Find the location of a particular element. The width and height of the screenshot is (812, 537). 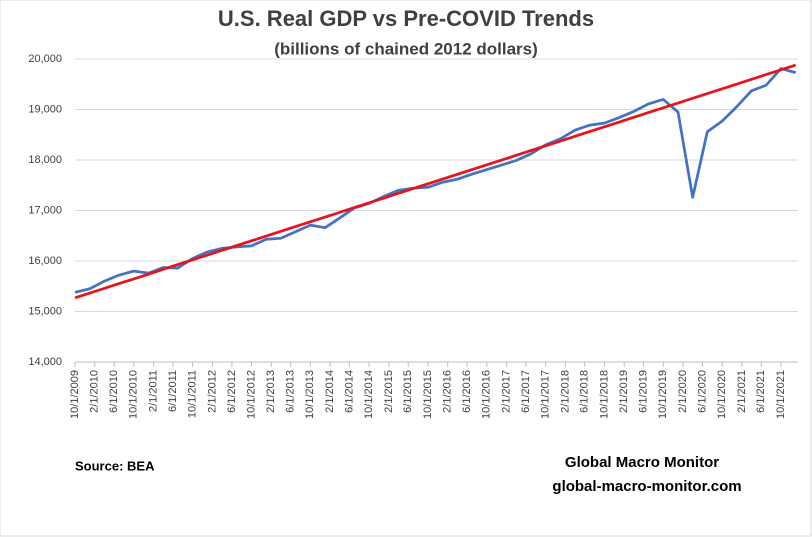

x-tick-label: 6/1/2019 is located at coordinates (643, 391).